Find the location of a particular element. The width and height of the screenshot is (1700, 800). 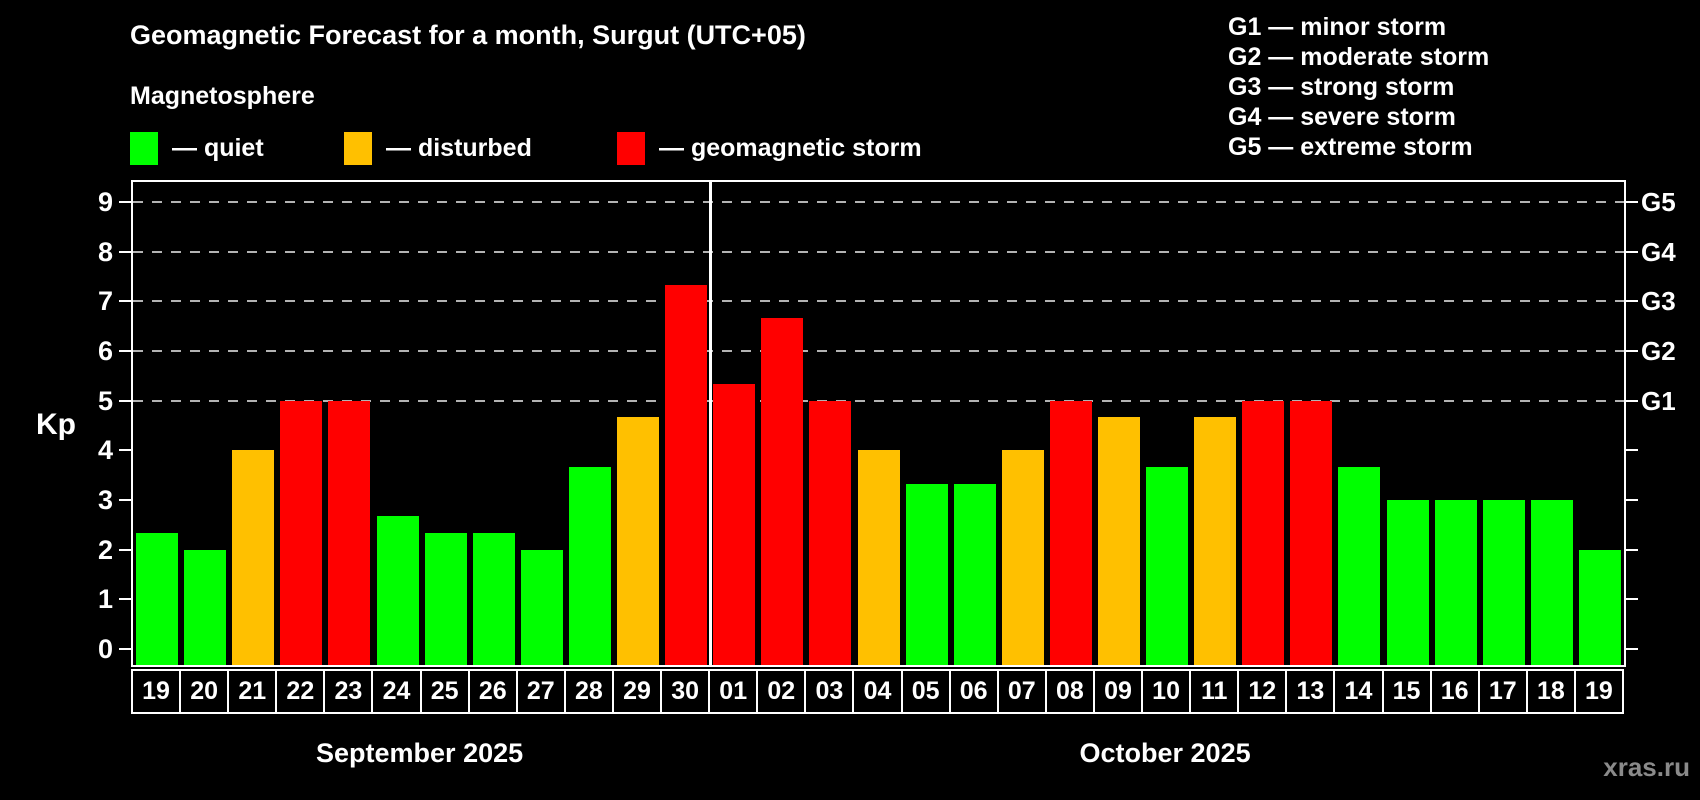

gridline-kp7 is located at coordinates (878, 301).